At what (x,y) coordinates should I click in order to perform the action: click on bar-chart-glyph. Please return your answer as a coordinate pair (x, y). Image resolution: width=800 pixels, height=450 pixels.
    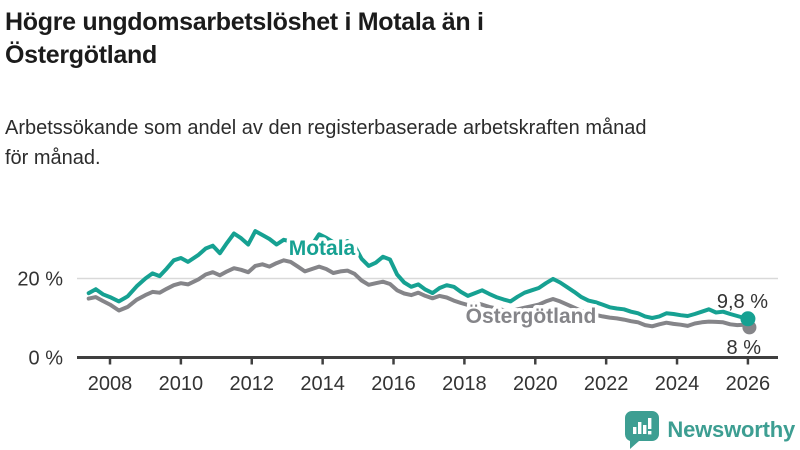
    Looking at the image, I should click on (642, 426).